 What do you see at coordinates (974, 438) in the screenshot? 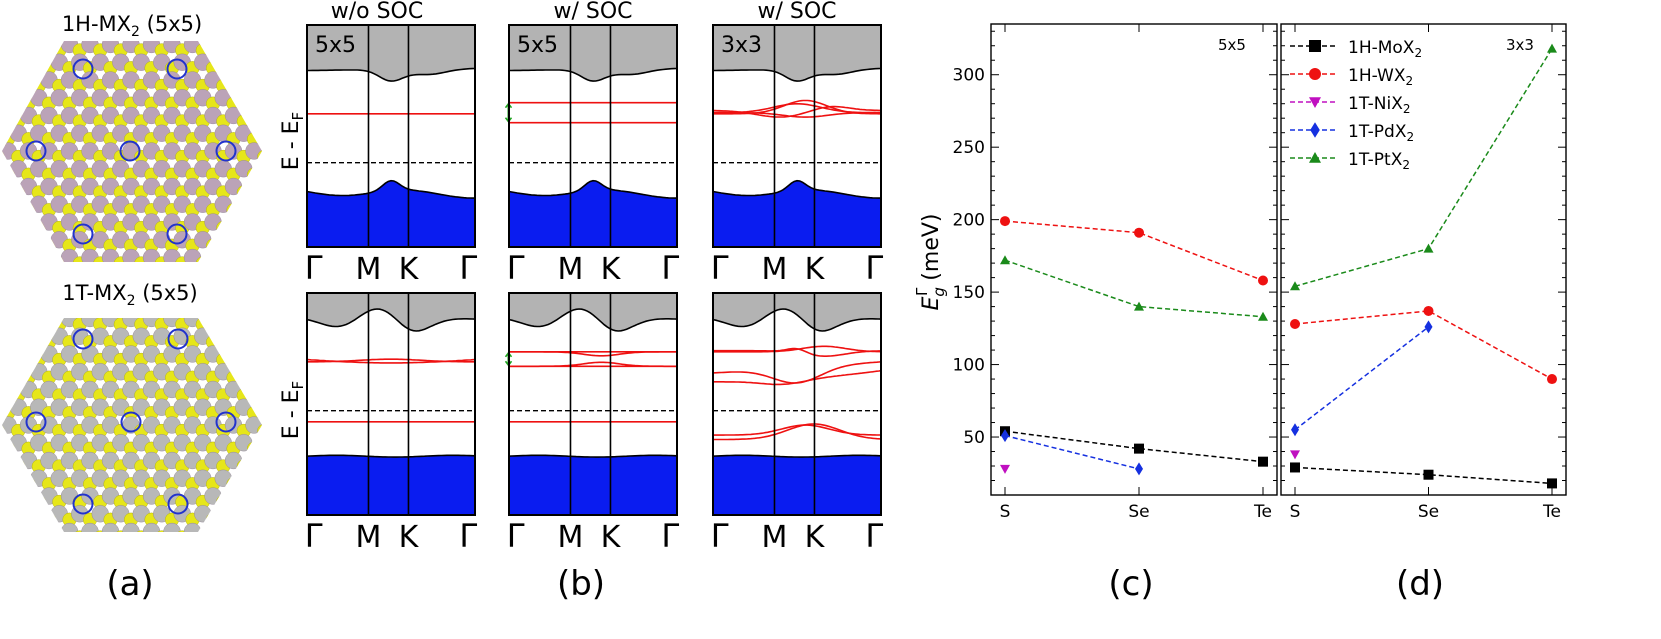
I see `y-tick-label: 50` at bounding box center [974, 438].